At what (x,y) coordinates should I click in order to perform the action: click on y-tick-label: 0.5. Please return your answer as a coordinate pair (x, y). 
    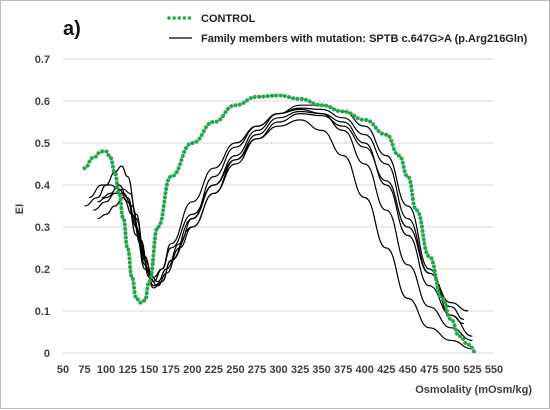
    Looking at the image, I should click on (42, 144).